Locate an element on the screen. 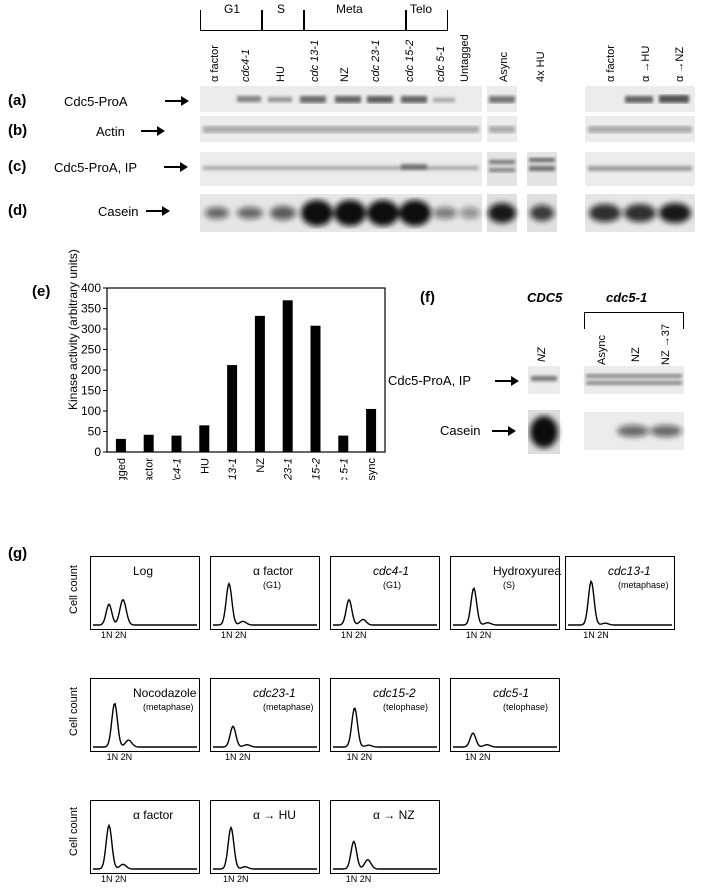  lane-untagged: Untagged is located at coordinates (465, 58).